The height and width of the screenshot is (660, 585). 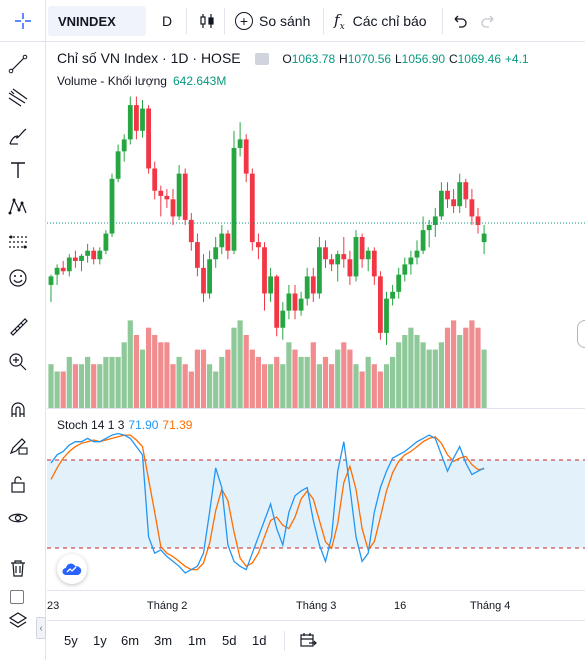 I want to click on cloud-chart-icon, so click(x=72, y=569).